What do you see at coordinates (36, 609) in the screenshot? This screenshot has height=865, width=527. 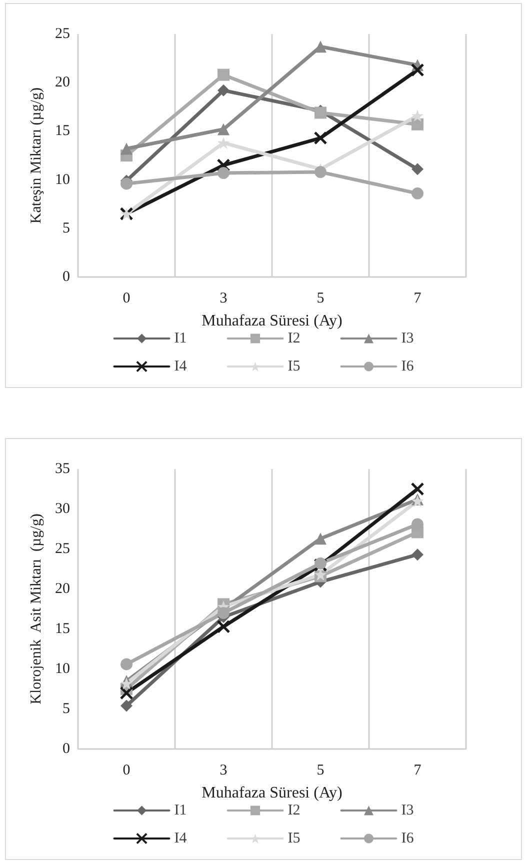 I see `y-axis-title: Klorojenik Asit Miktarı (µg/g)` at bounding box center [36, 609].